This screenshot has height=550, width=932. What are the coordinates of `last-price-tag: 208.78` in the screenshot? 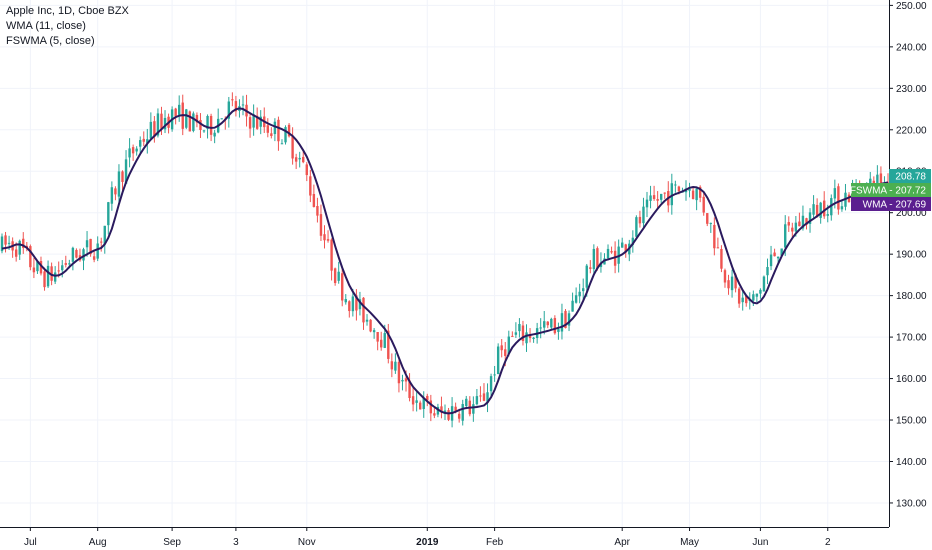 It's located at (910, 176).